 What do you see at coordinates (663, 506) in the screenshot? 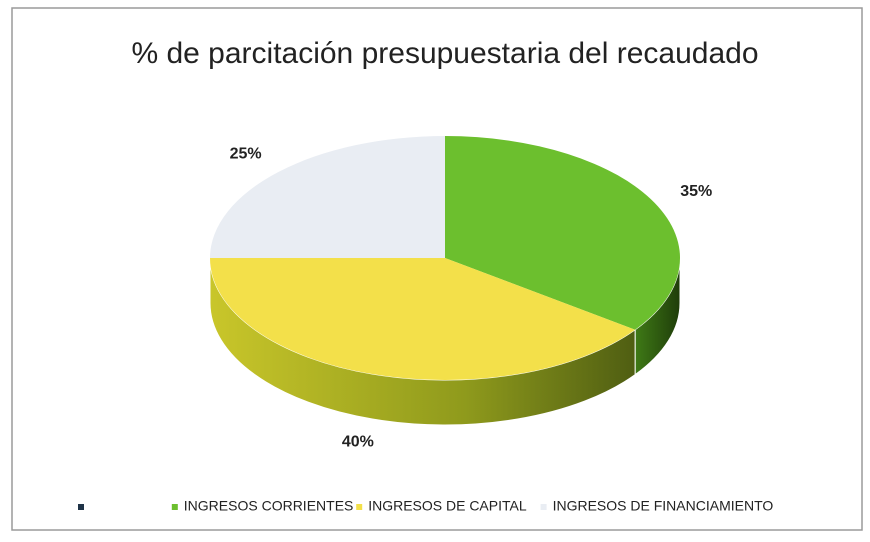
I see `legend-label: INGRESOS DE FINANCIAMIENTO` at bounding box center [663, 506].